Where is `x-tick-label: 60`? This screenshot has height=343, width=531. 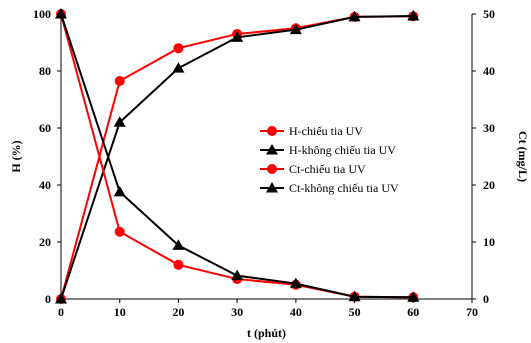 x-tick-label: 60 is located at coordinates (413, 312).